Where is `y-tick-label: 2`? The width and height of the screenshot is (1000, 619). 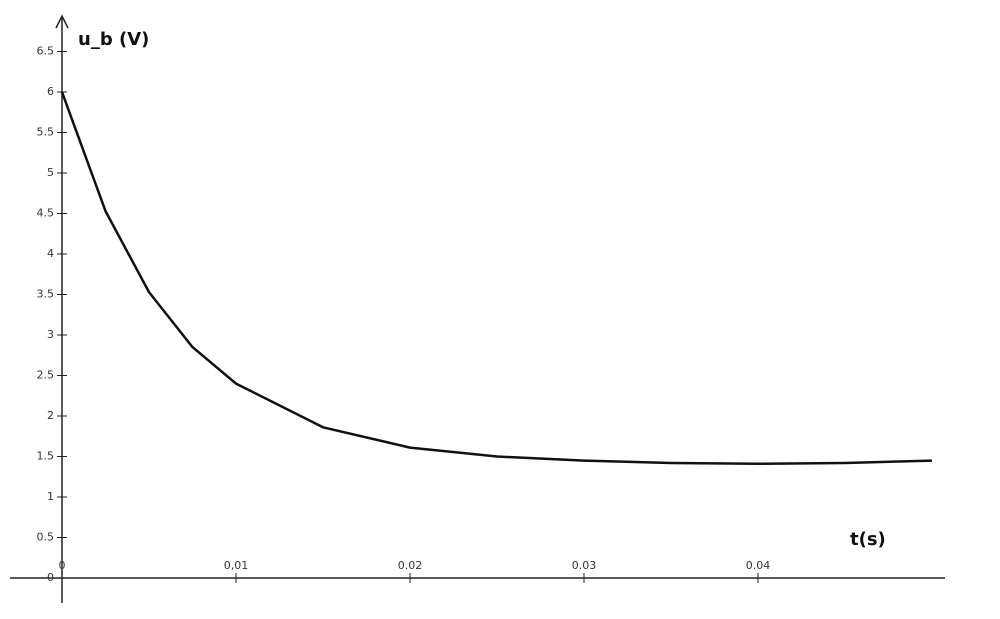
y-tick-label: 2 is located at coordinates (50, 415).